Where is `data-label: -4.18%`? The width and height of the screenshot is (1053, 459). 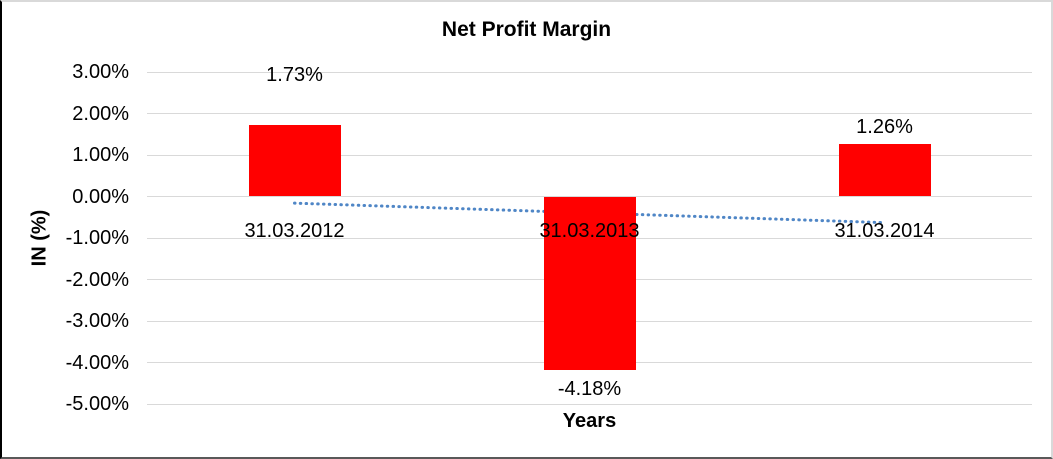 data-label: -4.18% is located at coordinates (589, 388).